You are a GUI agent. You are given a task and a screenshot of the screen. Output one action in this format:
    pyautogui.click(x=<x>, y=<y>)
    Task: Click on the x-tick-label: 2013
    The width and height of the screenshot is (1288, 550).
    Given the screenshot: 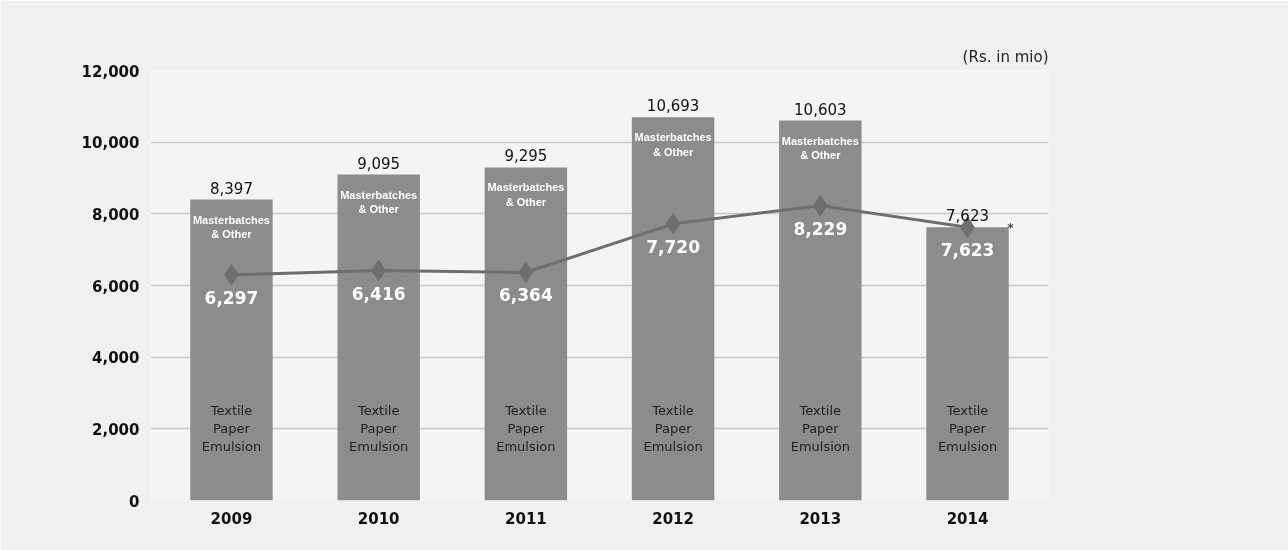 What is the action you would take?
    pyautogui.click(x=820, y=518)
    